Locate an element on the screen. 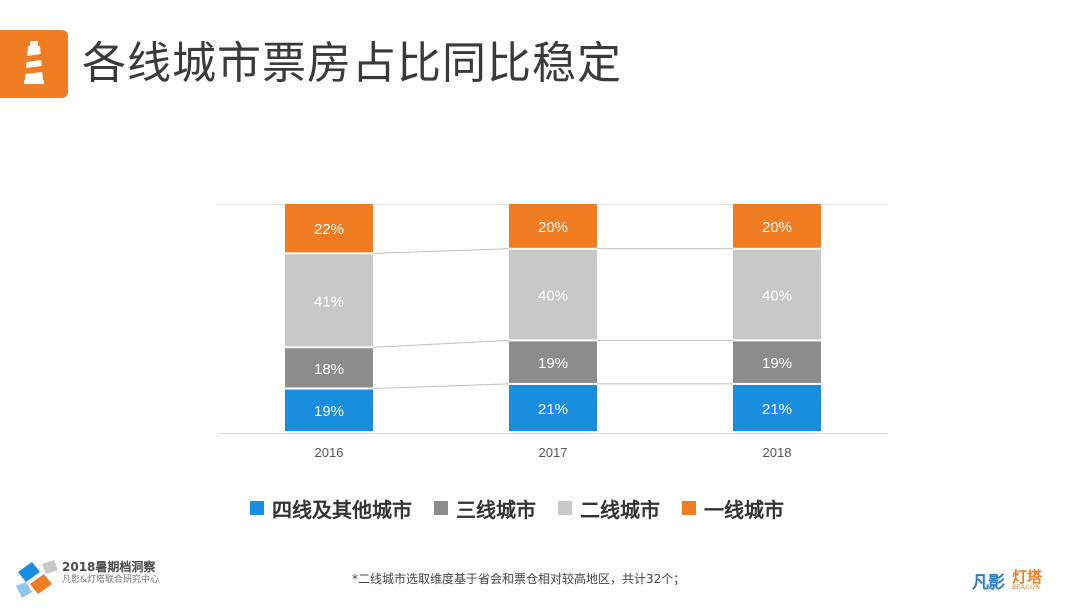  data-label-2016-s2: 41% is located at coordinates (329, 301).